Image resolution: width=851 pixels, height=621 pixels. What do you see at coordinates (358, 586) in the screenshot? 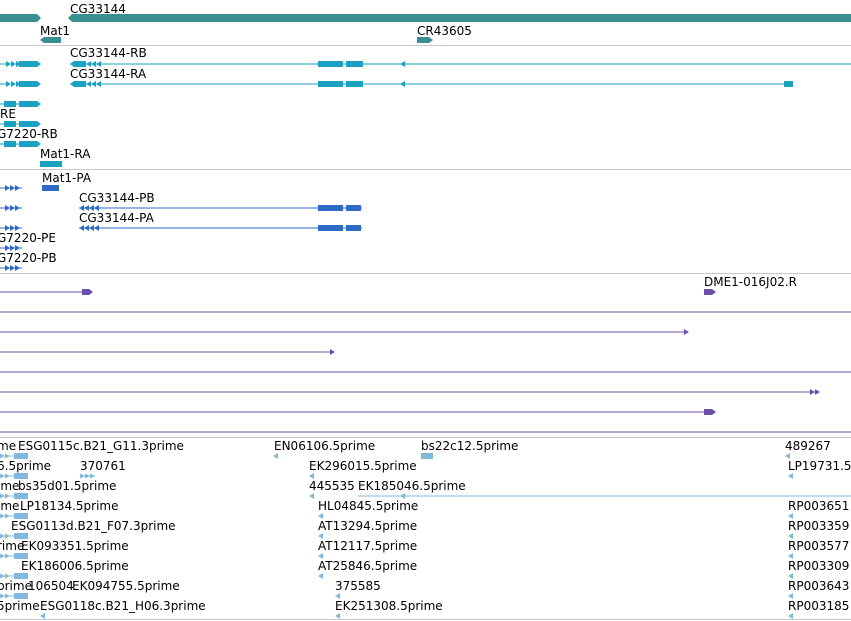
I see `est-label: 375585` at bounding box center [358, 586].